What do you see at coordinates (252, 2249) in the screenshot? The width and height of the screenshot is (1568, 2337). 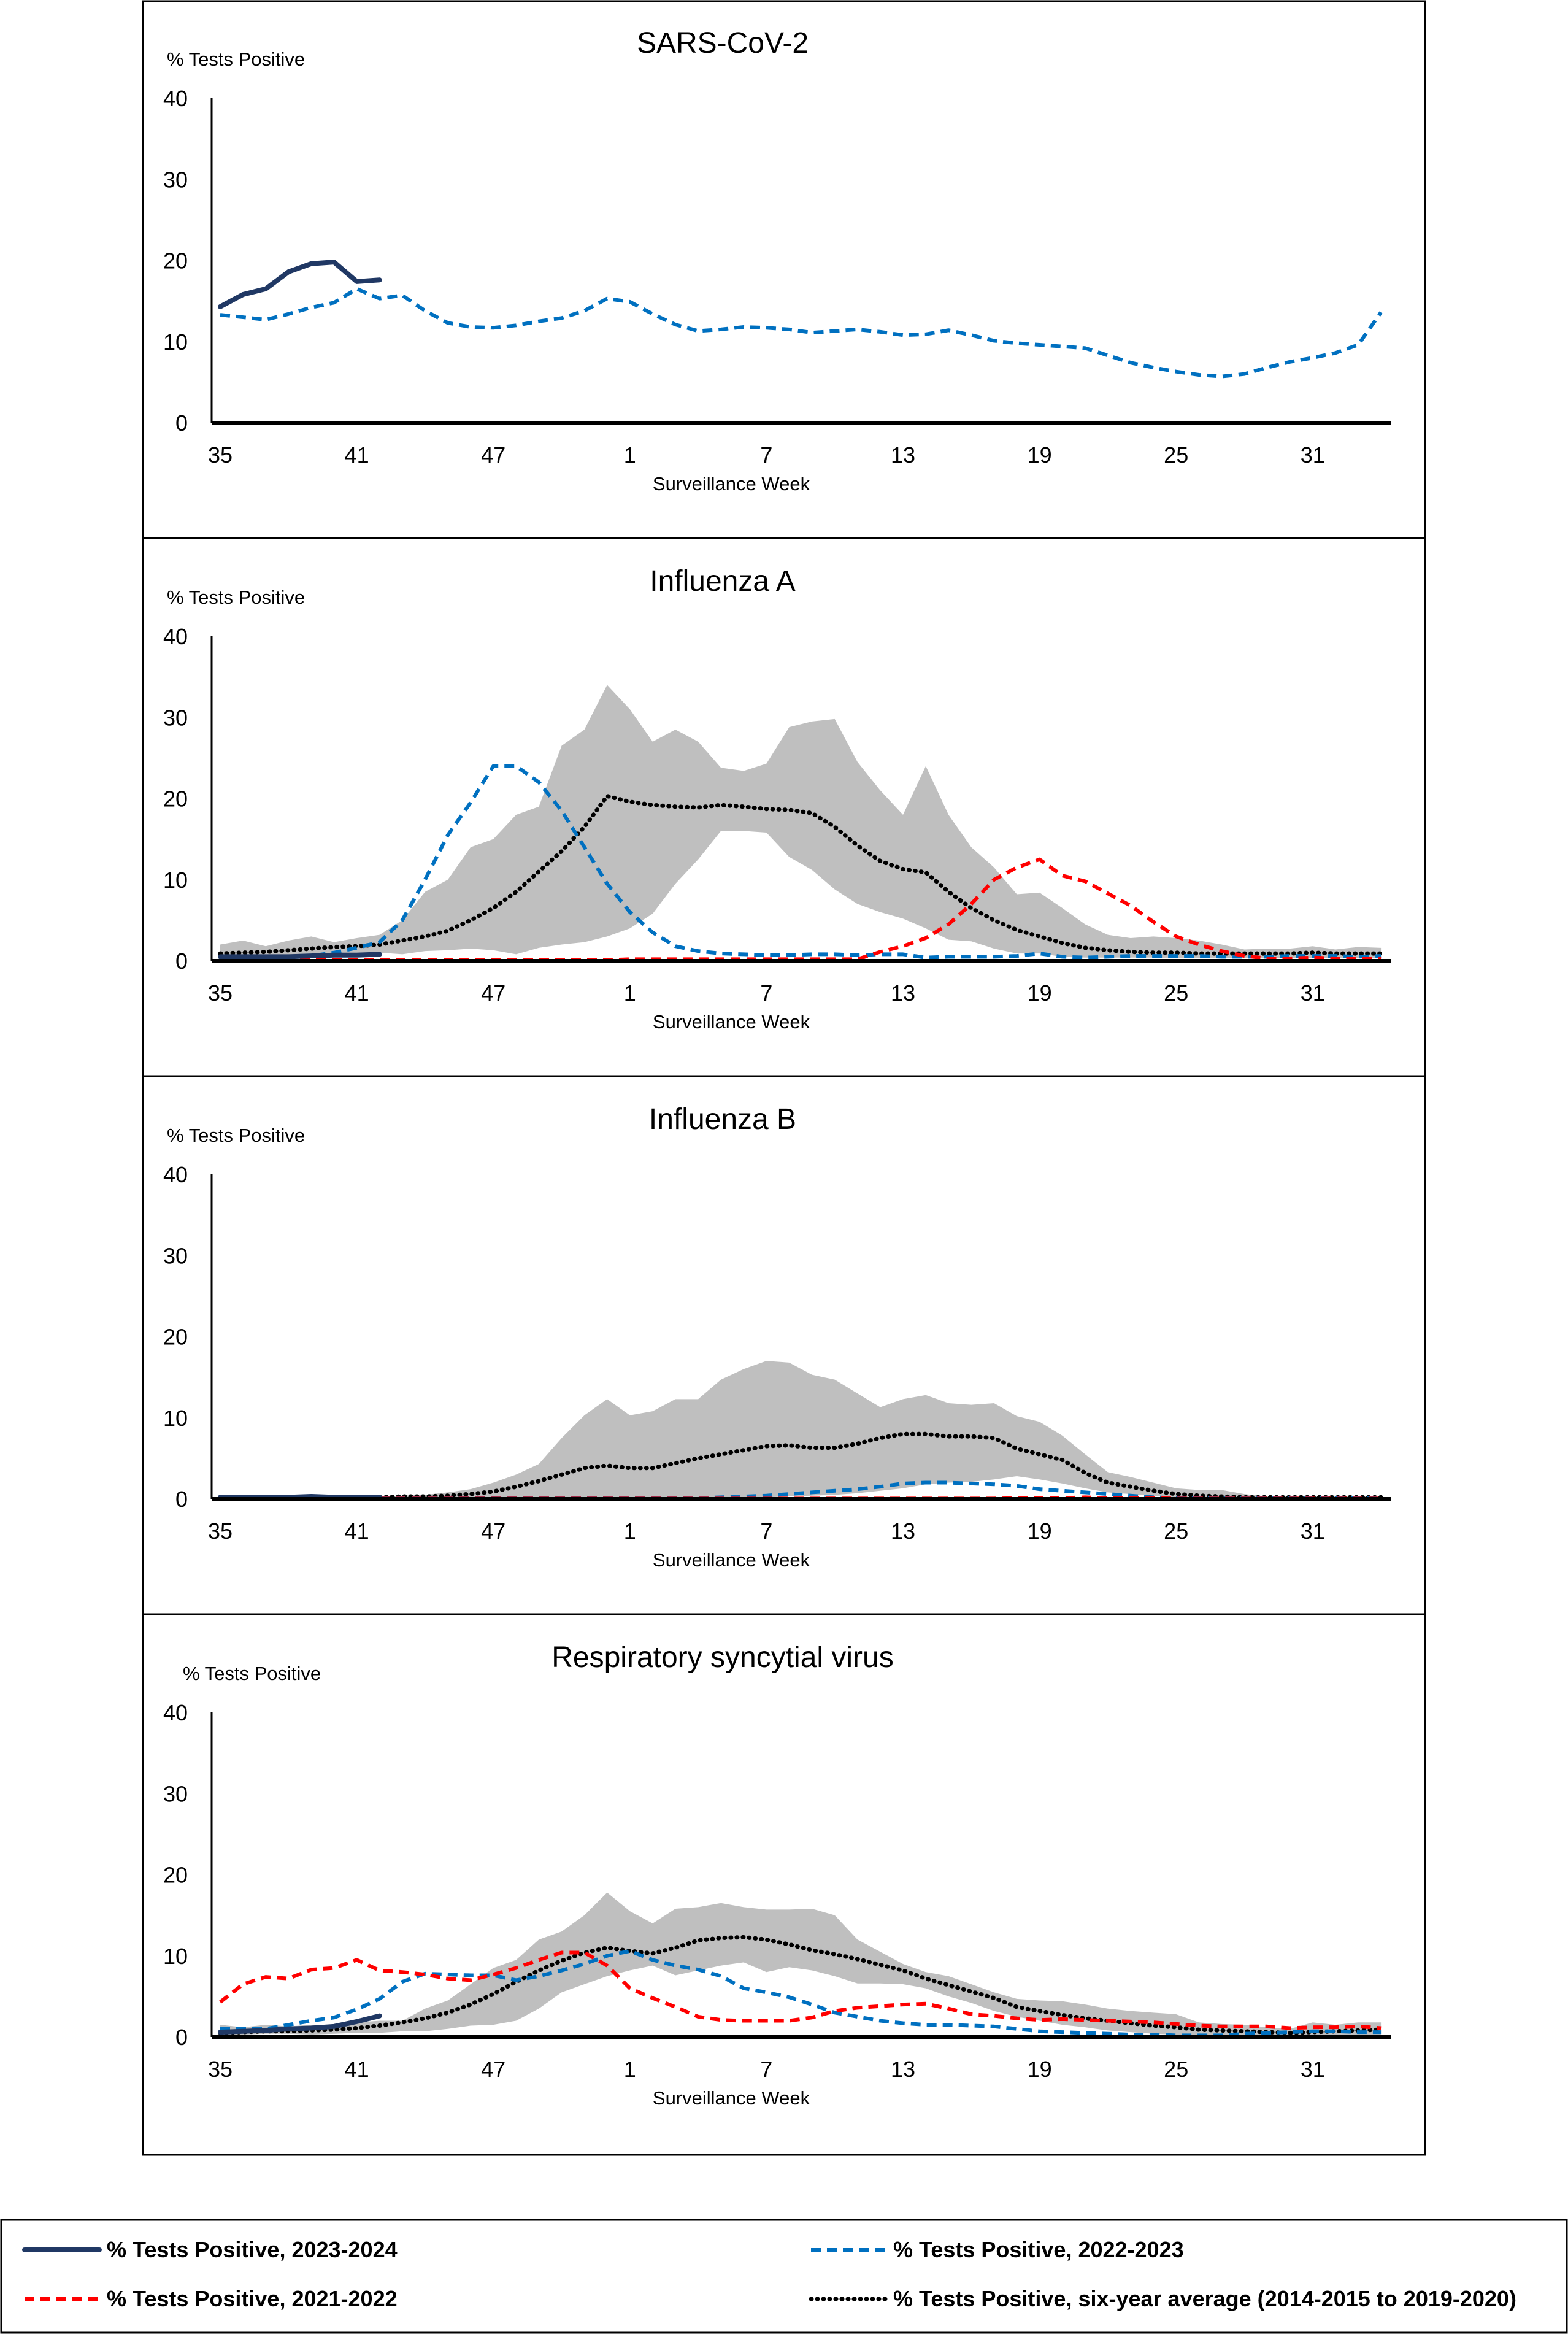 I see `legend-label: % Tests Positive, 2023-2024` at bounding box center [252, 2249].